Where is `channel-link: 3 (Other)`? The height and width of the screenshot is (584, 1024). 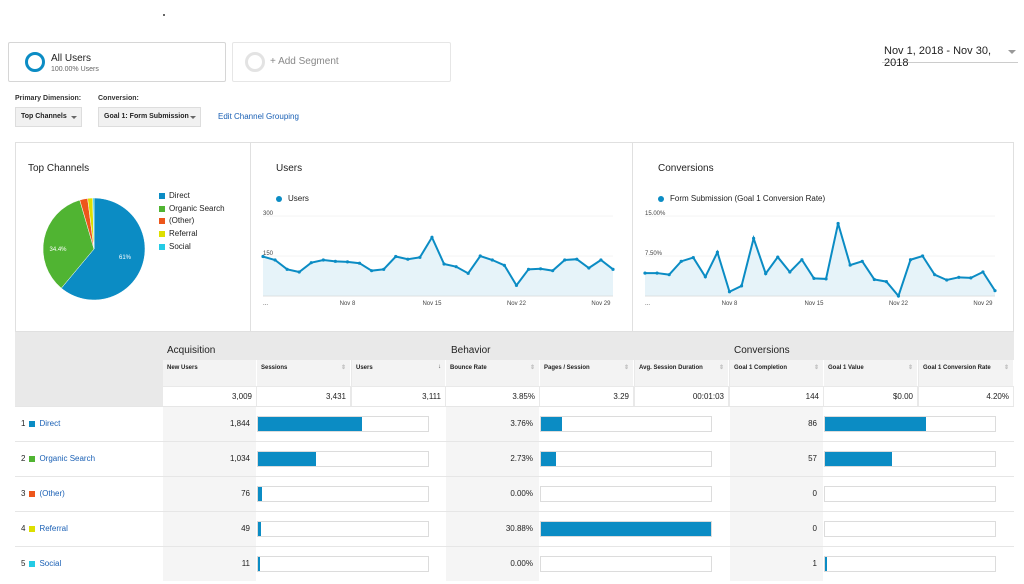
channel-link: 3 (Other) is located at coordinates (43, 493).